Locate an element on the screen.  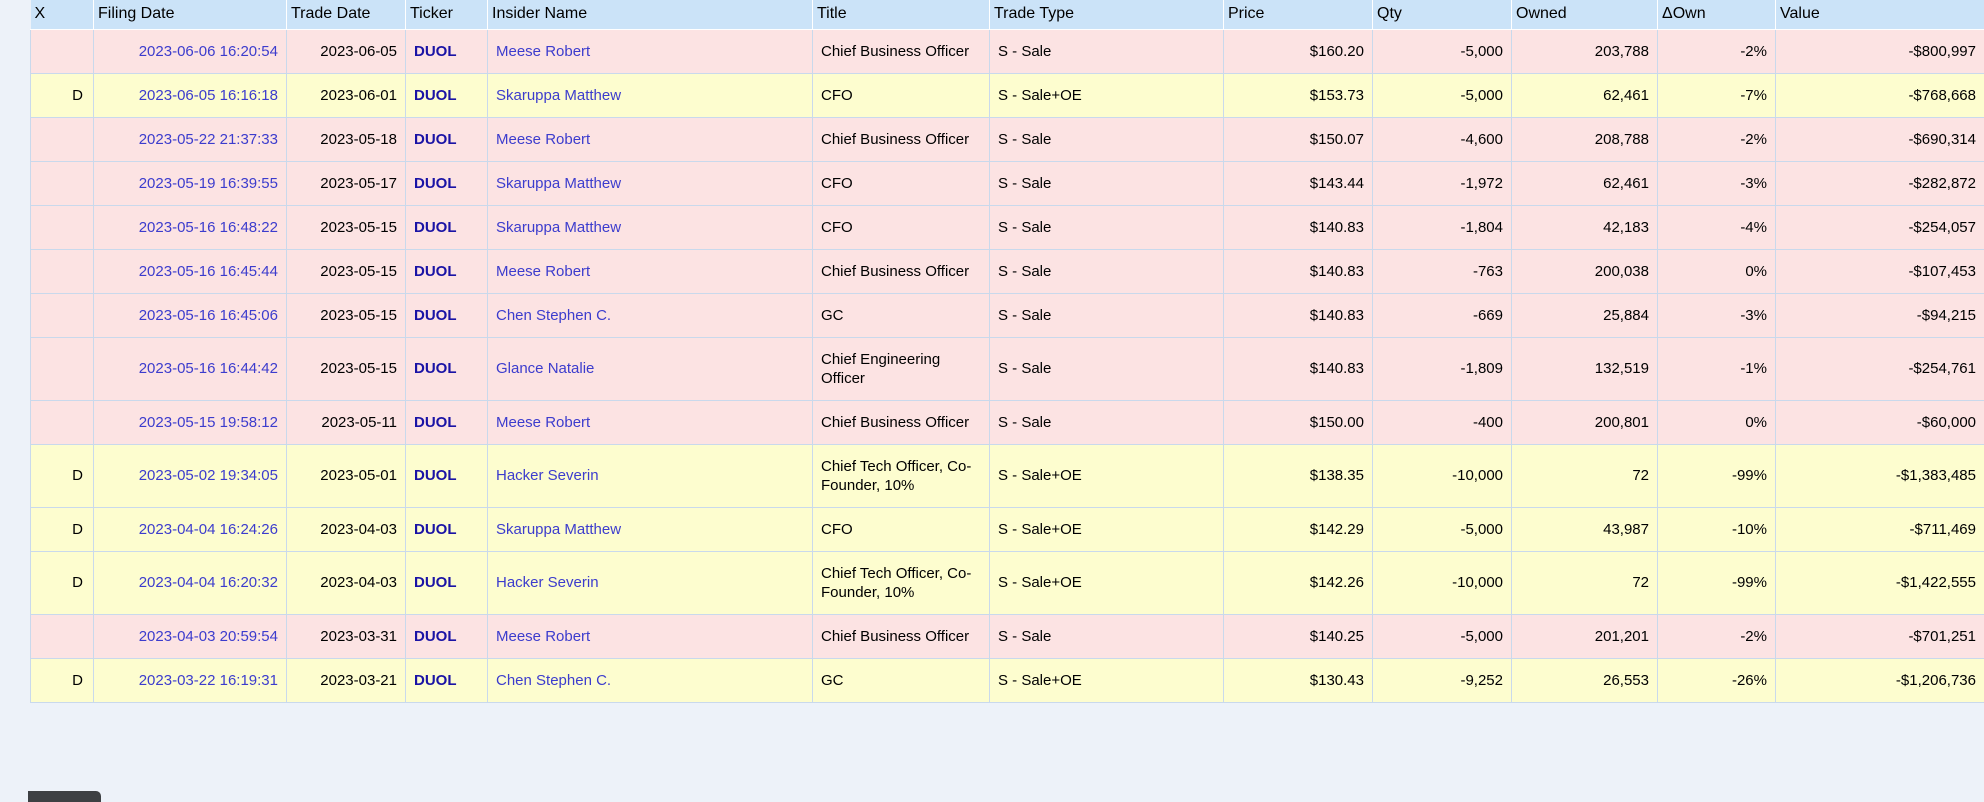
derivative-flag-cell: D is located at coordinates (62, 680).